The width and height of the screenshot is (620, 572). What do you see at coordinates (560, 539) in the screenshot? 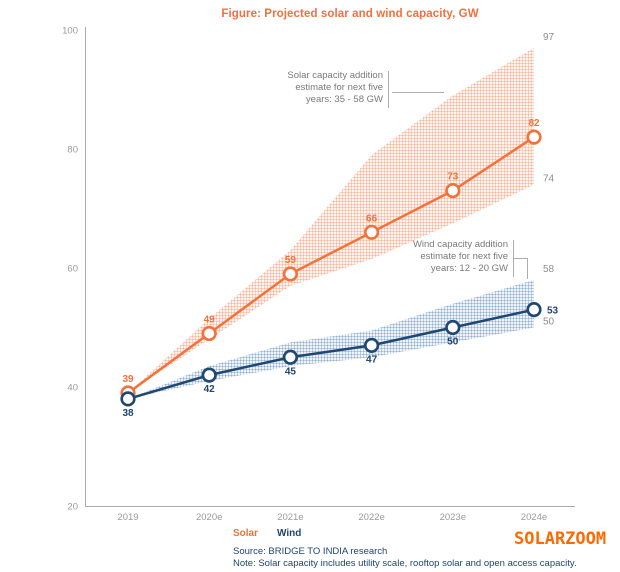
I see `watermark-solarzoom: SOLARZOOM` at bounding box center [560, 539].